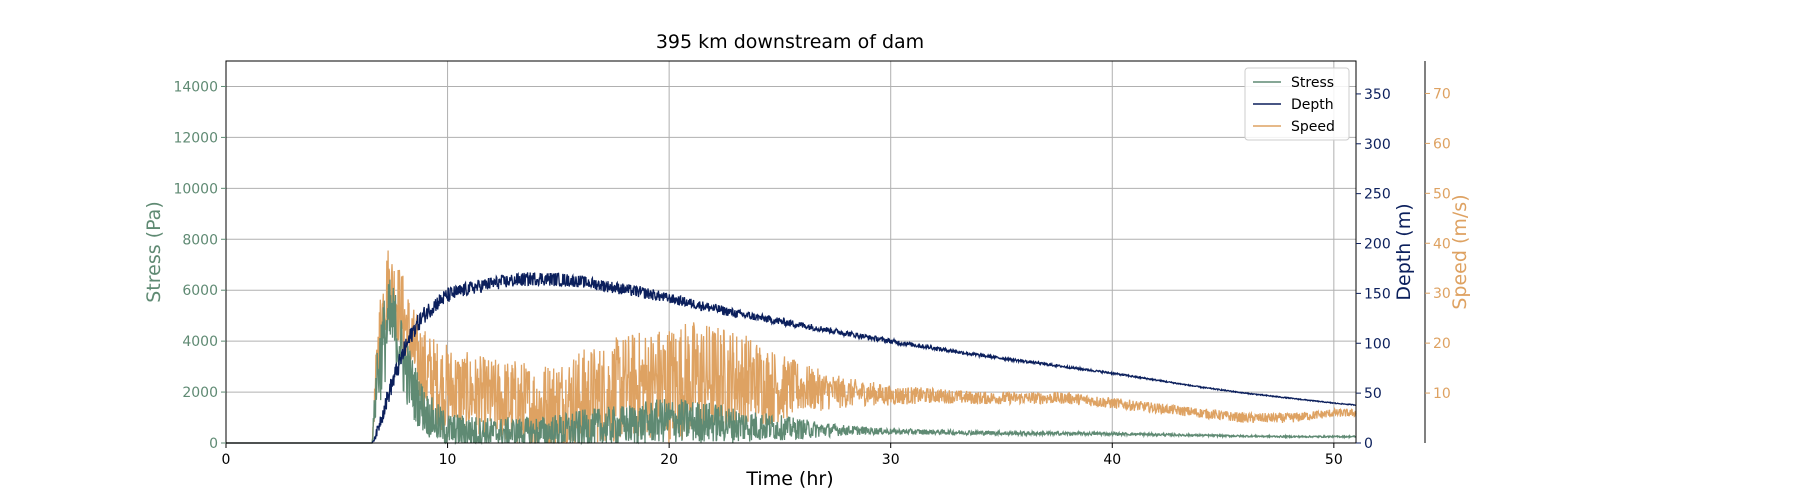 This screenshot has width=1800, height=504. What do you see at coordinates (195, 87) in the screenshot?
I see `stress-tick-label: 14000` at bounding box center [195, 87].